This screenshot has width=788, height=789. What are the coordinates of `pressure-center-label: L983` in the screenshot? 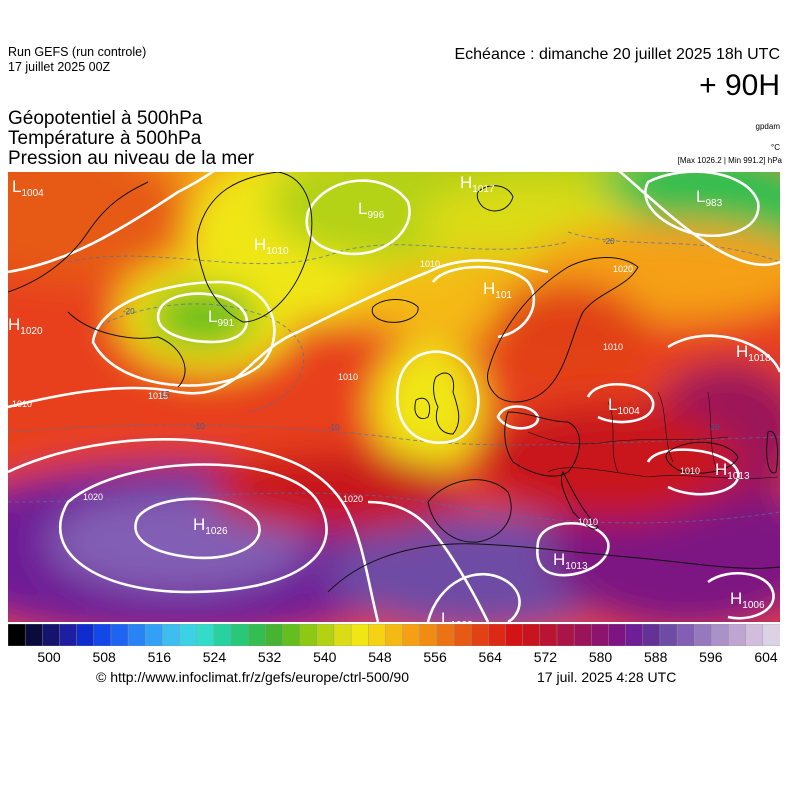 It's located at (709, 198).